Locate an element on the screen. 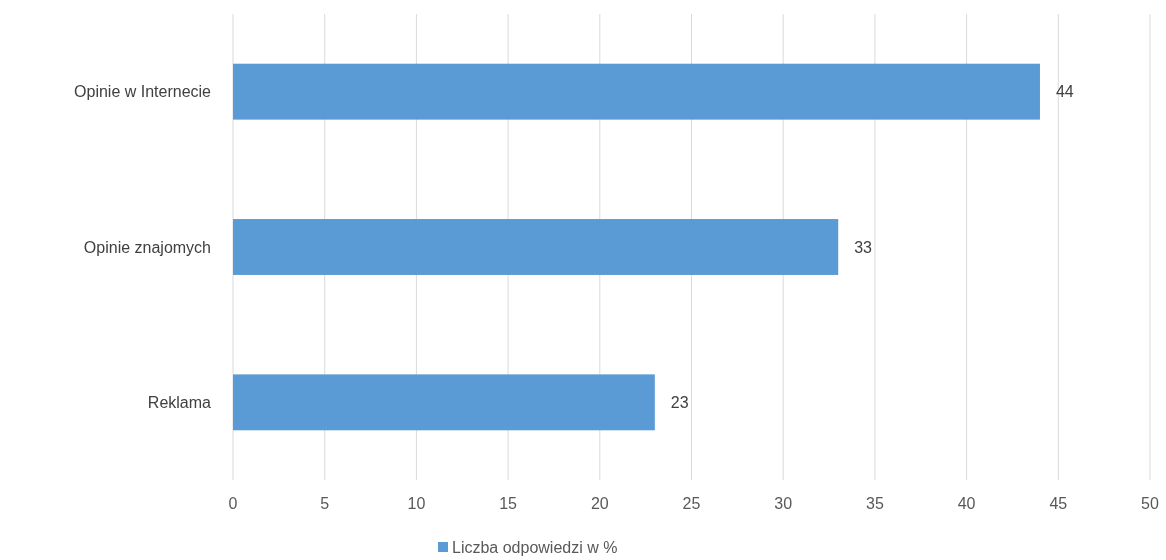 The width and height of the screenshot is (1166, 560). x-tick-label: 5 is located at coordinates (325, 503).